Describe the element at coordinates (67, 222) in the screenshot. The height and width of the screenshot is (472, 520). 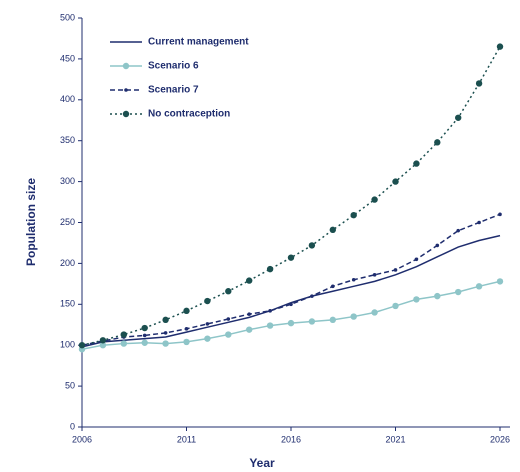
I see `y-tick-label: 250` at that location.